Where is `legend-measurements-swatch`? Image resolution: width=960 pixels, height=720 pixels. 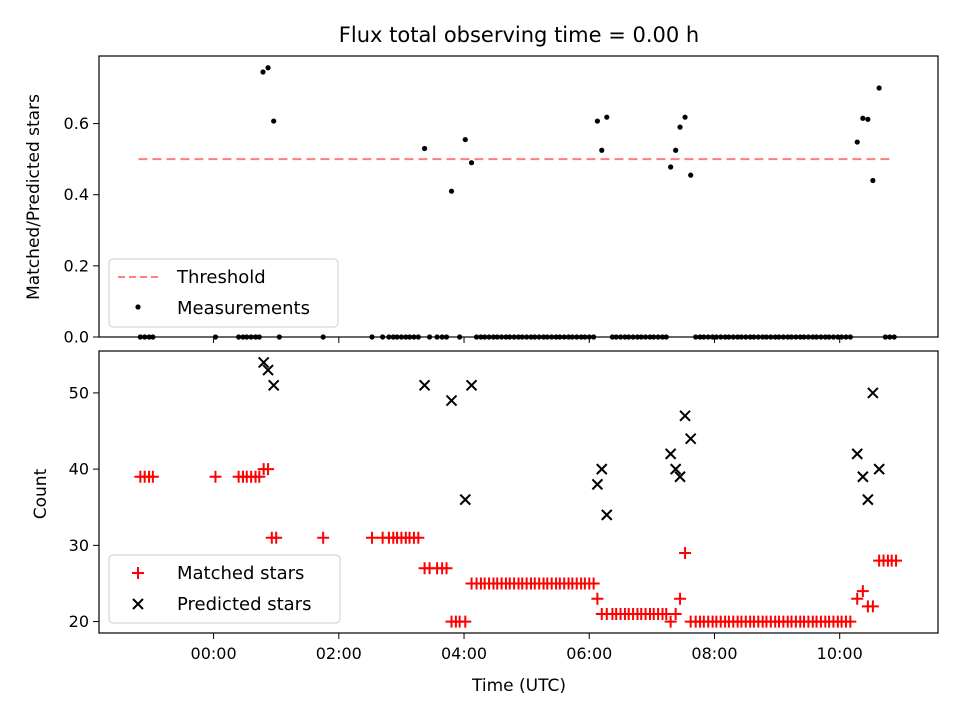 legend-measurements-swatch is located at coordinates (138, 307).